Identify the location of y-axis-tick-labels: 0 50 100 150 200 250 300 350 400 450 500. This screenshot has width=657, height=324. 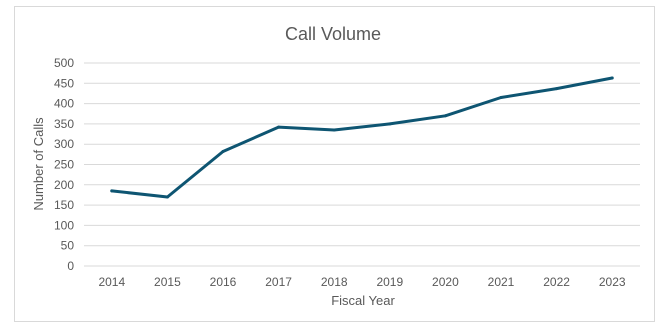
(64, 164).